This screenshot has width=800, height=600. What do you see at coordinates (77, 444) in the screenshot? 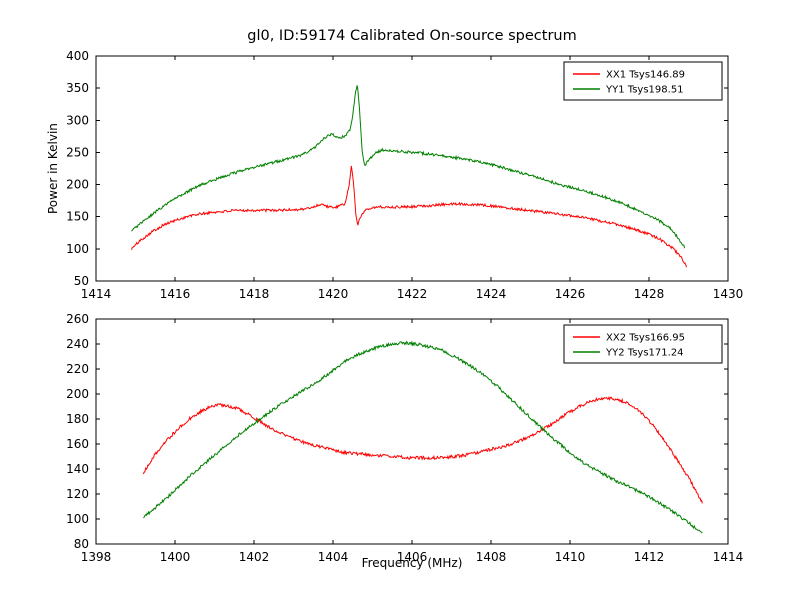
I see `y-tick-label: 160` at bounding box center [77, 444].